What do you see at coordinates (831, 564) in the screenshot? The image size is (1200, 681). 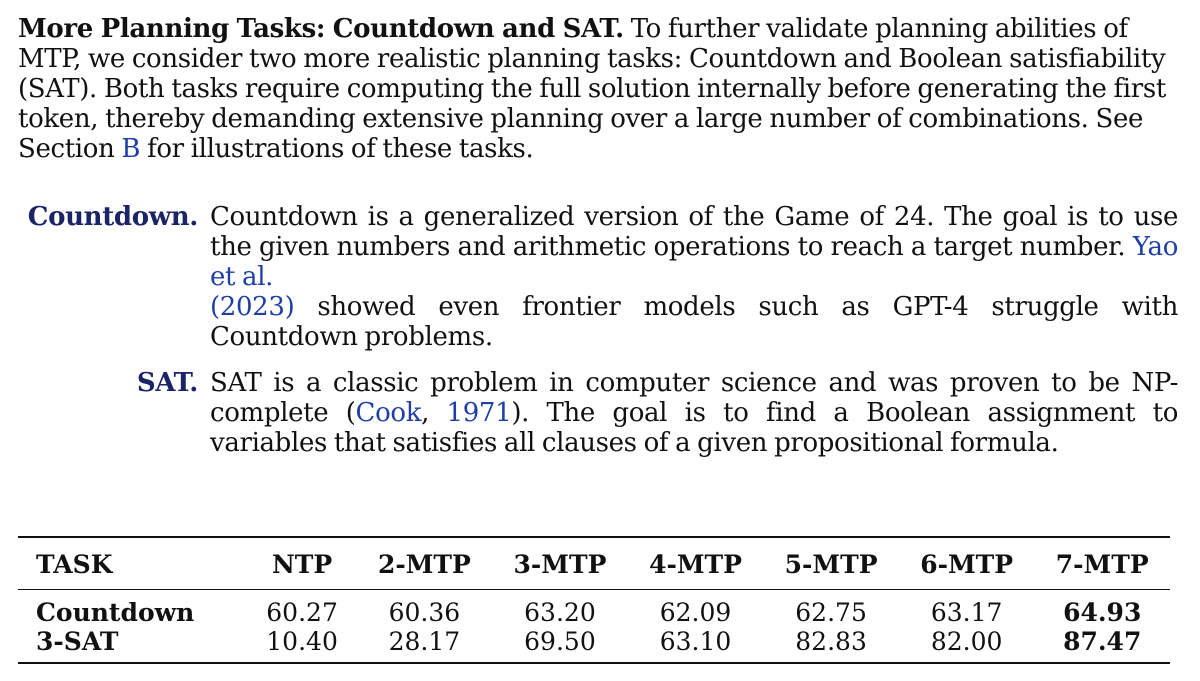 I see `column-header: 5-MTP` at bounding box center [831, 564].